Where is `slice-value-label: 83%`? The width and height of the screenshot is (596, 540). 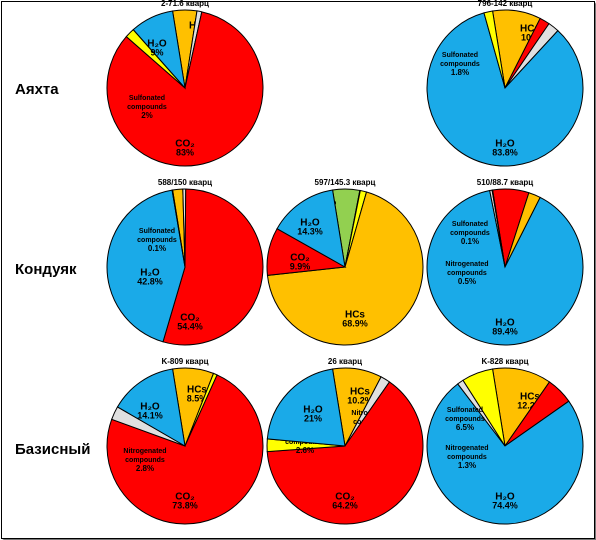 slice-value-label: 83% is located at coordinates (185, 153).